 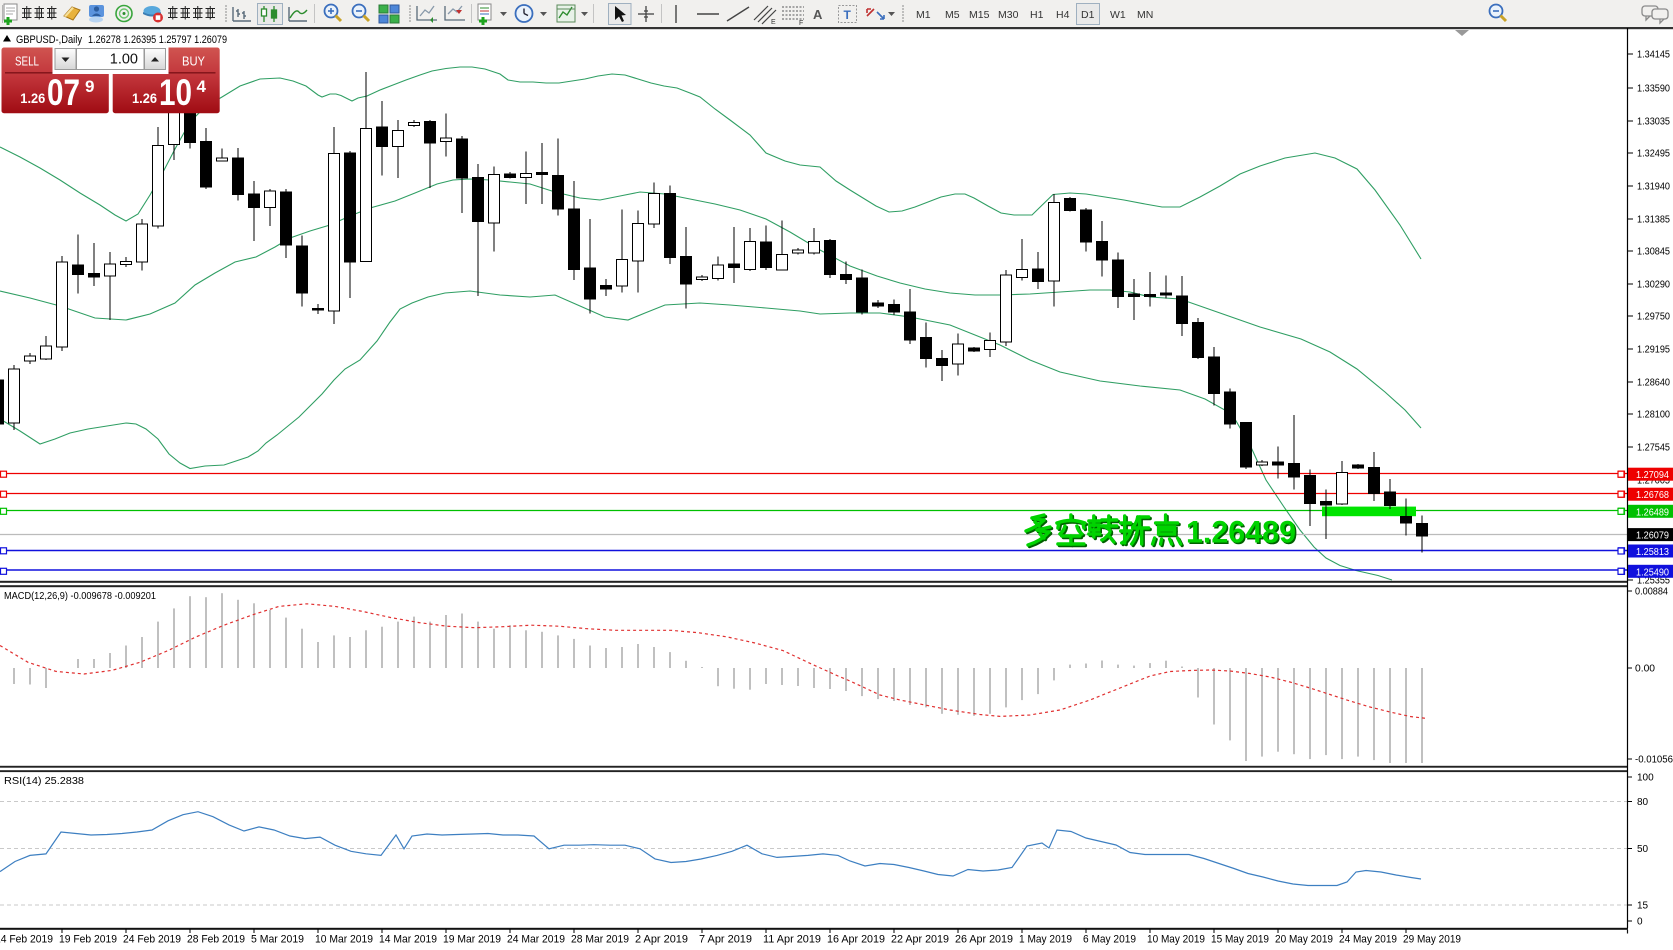 What do you see at coordinates (1653, 448) in the screenshot?
I see `svg-text: 1.27545` at bounding box center [1653, 448].